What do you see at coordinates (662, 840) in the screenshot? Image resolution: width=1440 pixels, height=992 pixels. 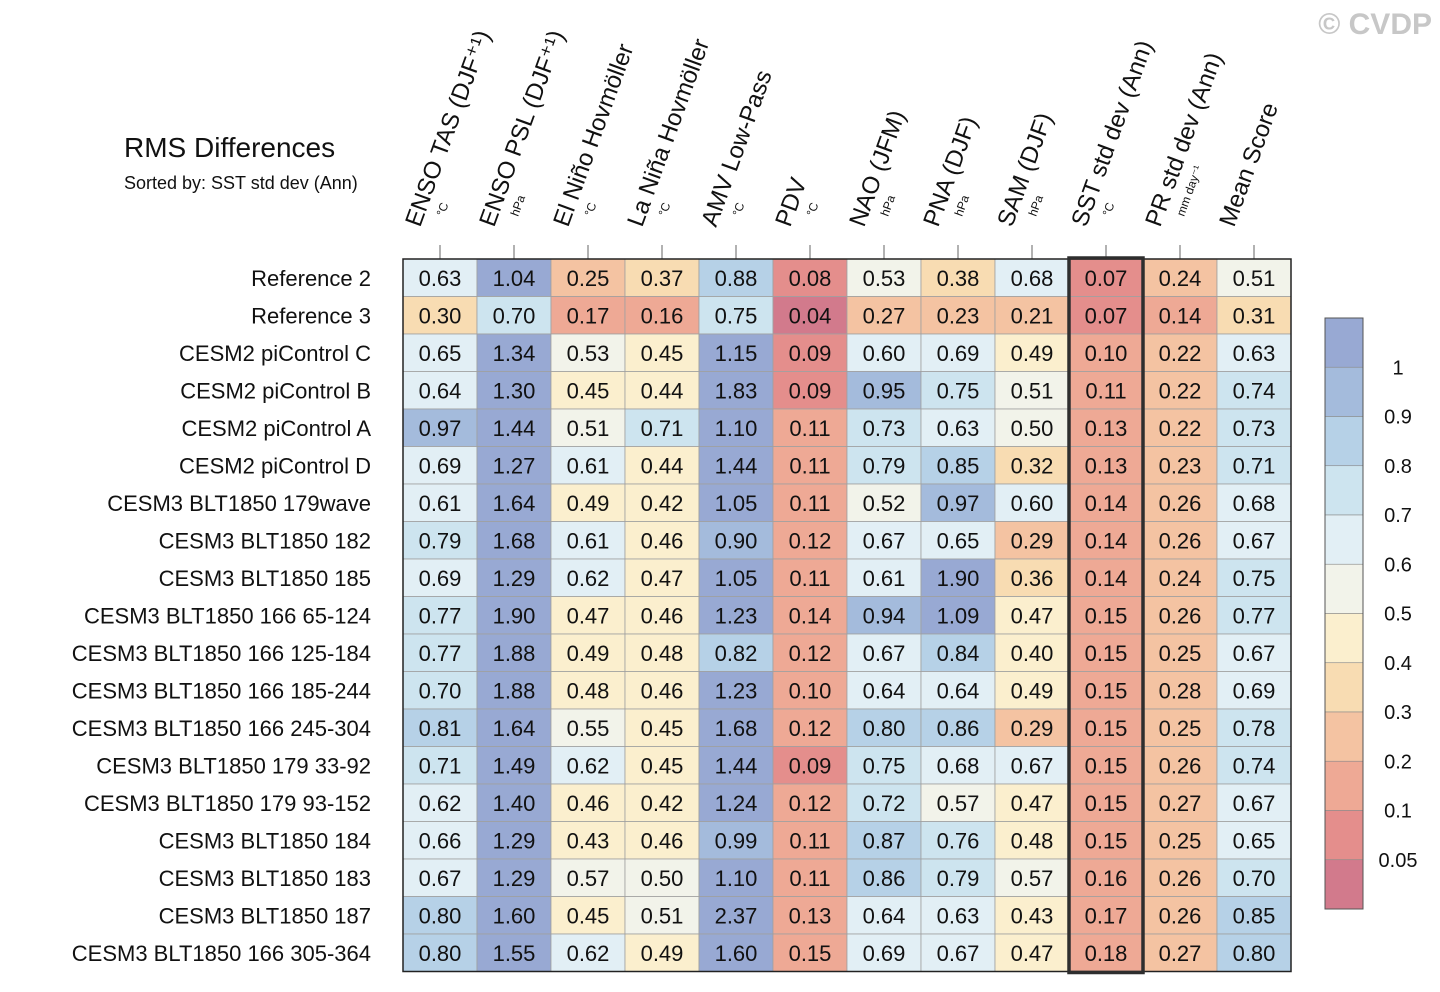 I see `cell-cesm3-blt1850-184-la-ni-a-hovm-ller` at bounding box center [662, 840].